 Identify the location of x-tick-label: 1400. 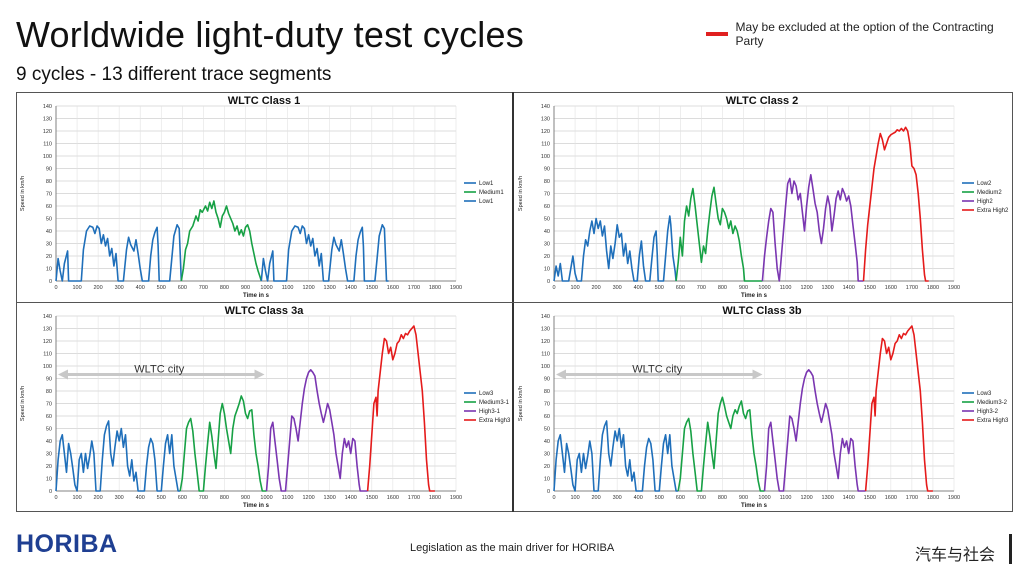
(351, 498).